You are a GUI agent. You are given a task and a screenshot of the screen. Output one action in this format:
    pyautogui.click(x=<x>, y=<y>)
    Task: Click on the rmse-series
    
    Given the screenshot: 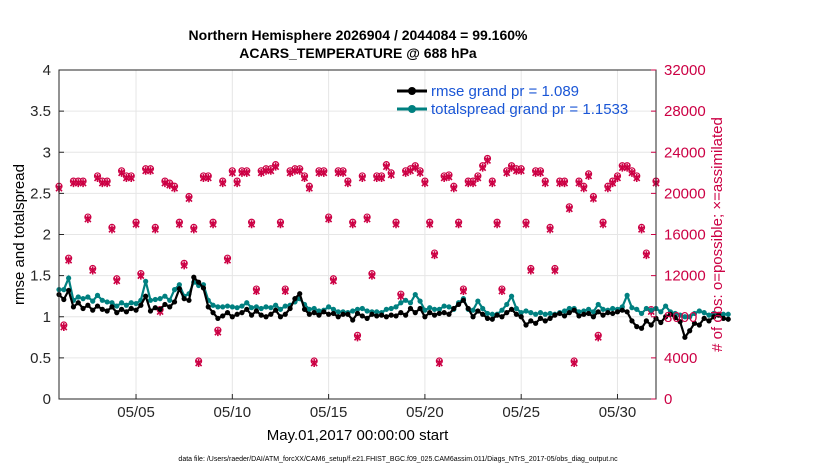 What is the action you would take?
    pyautogui.click(x=393, y=307)
    